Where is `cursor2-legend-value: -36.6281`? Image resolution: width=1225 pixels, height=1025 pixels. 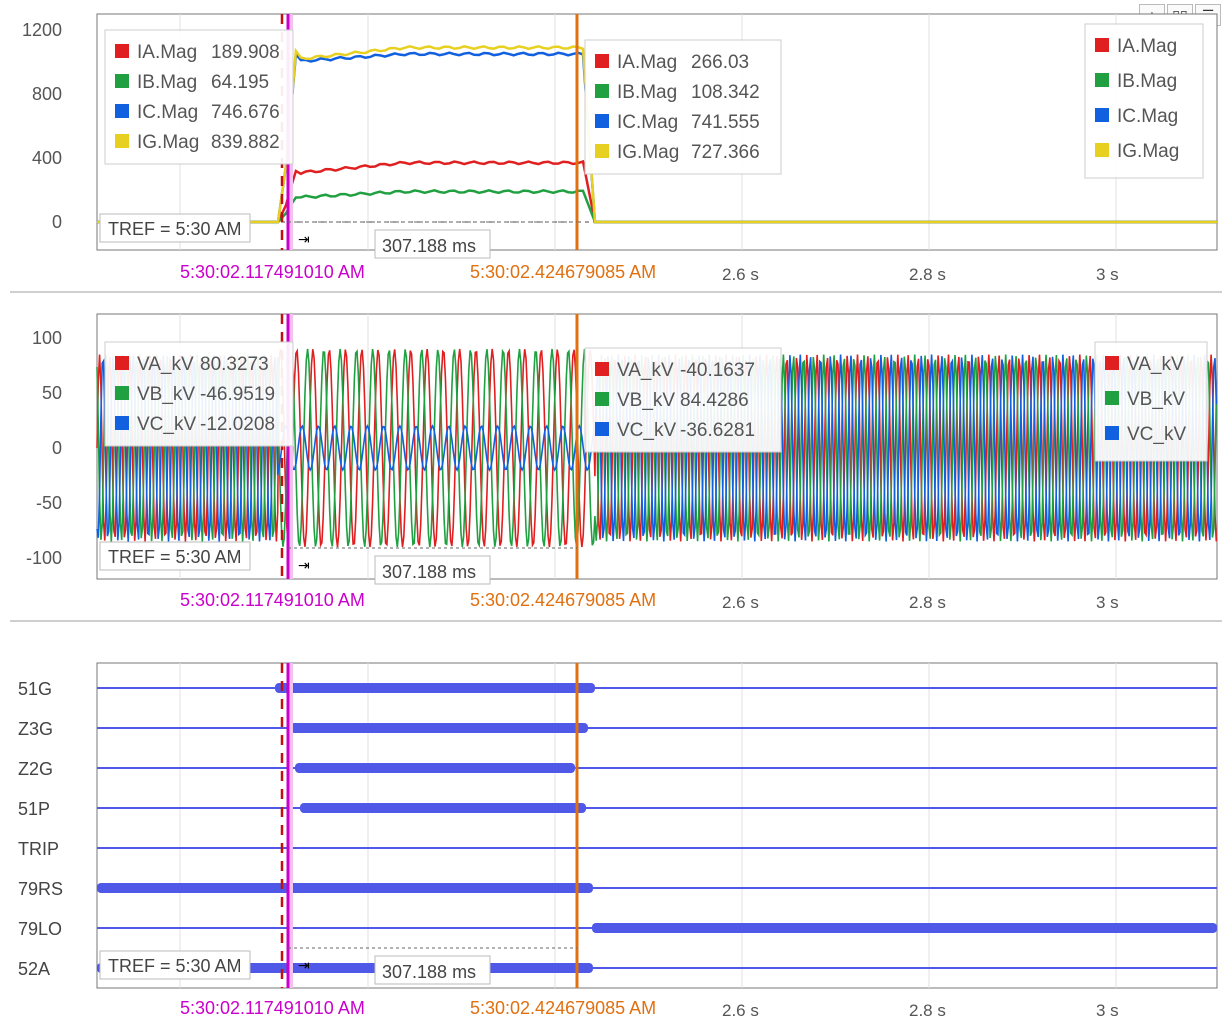
cursor2-legend-value: -36.6281 is located at coordinates (717, 430).